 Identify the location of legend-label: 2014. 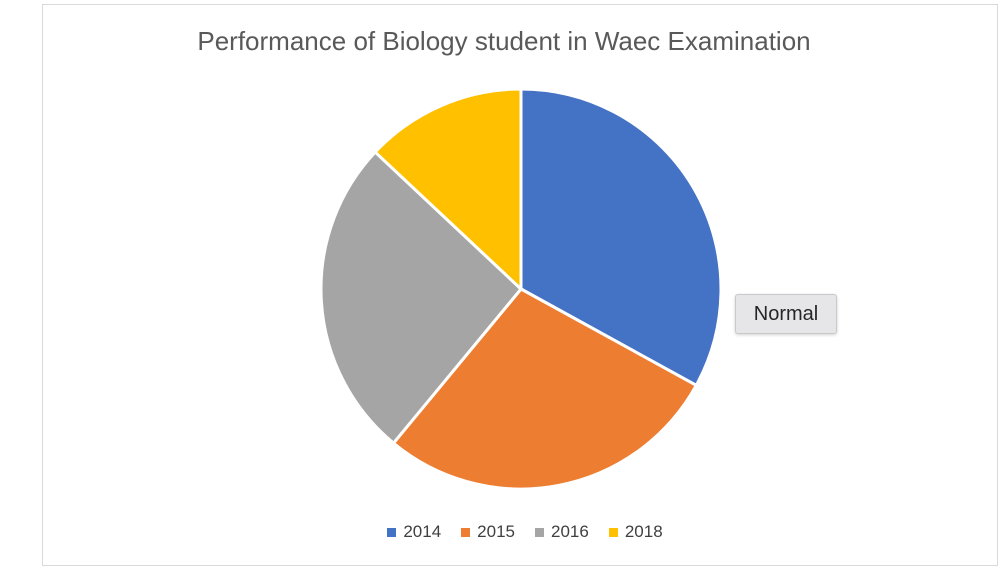
(422, 531).